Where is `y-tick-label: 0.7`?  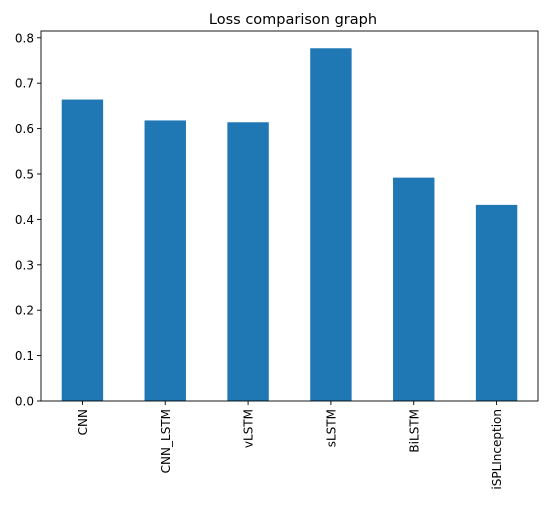 y-tick-label: 0.7 is located at coordinates (24, 84).